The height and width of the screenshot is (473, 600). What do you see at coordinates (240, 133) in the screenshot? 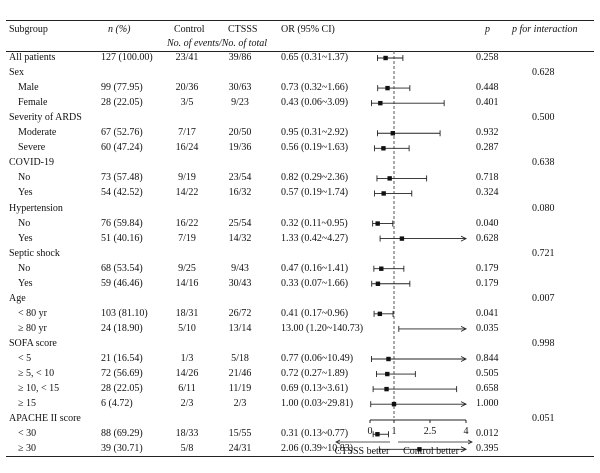
I see `ctsss-cell: 20/50` at bounding box center [240, 133].